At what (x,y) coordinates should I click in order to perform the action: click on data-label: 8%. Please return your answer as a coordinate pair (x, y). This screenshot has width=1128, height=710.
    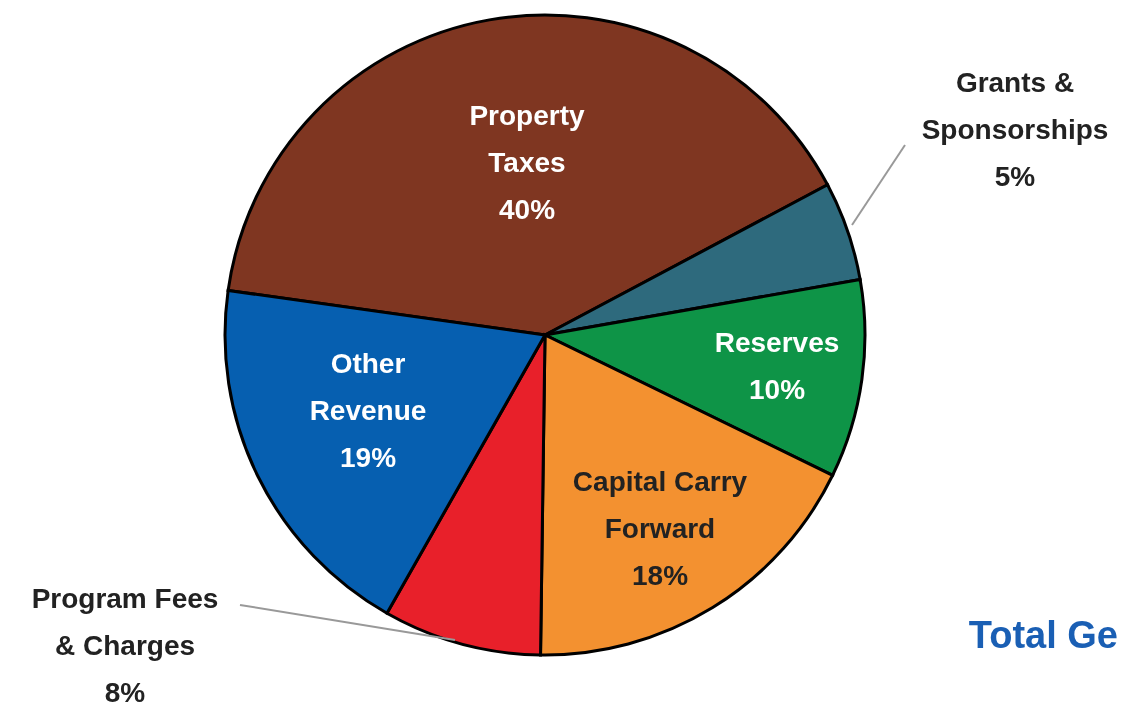
    Looking at the image, I should click on (125, 692).